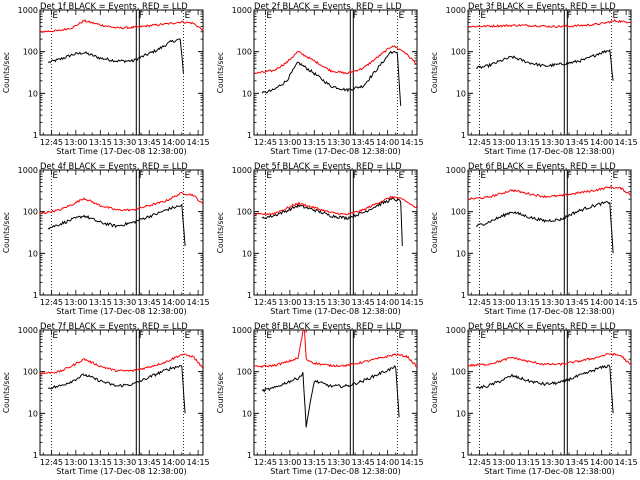 The image size is (640, 480). I want to click on panel-title: Det 6f BLACK = Events, RED = LLD, so click(542, 166).